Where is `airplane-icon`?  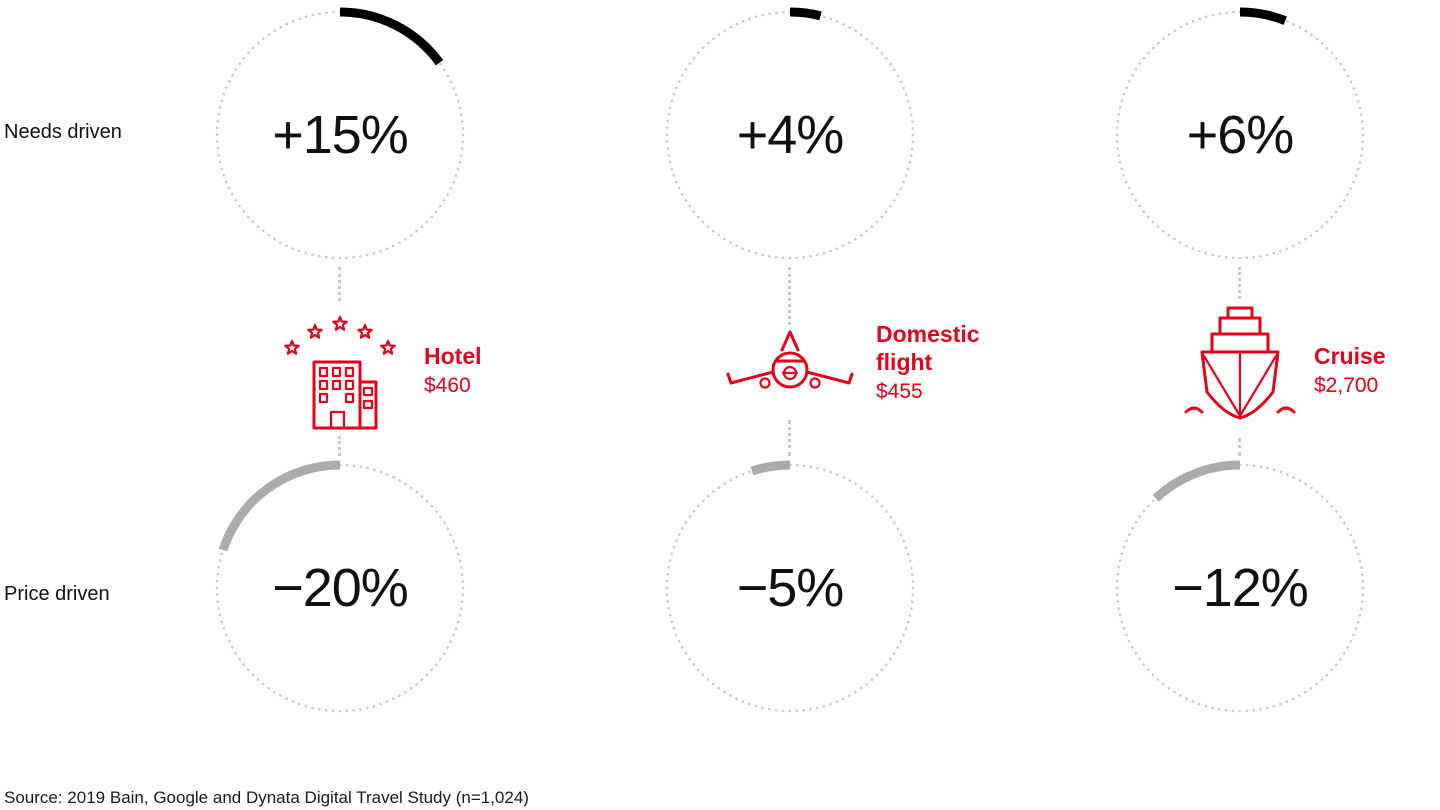
airplane-icon is located at coordinates (790, 372).